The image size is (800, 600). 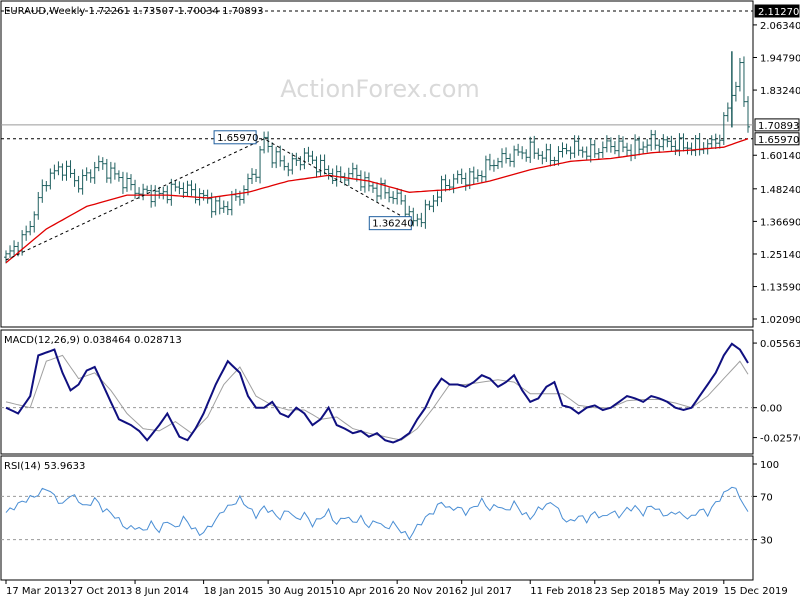 What do you see at coordinates (769, 465) in the screenshot?
I see `rsi-y-tick-label: 100` at bounding box center [769, 465].